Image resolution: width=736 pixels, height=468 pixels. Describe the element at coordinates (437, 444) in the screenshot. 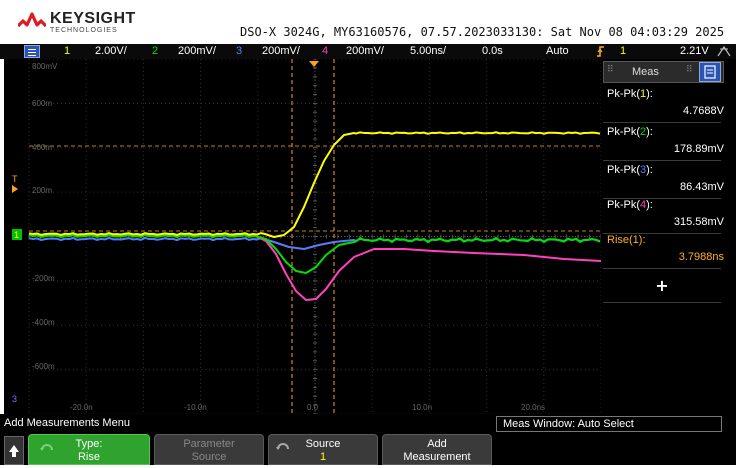

I see `softkey-add-label: Add` at that location.